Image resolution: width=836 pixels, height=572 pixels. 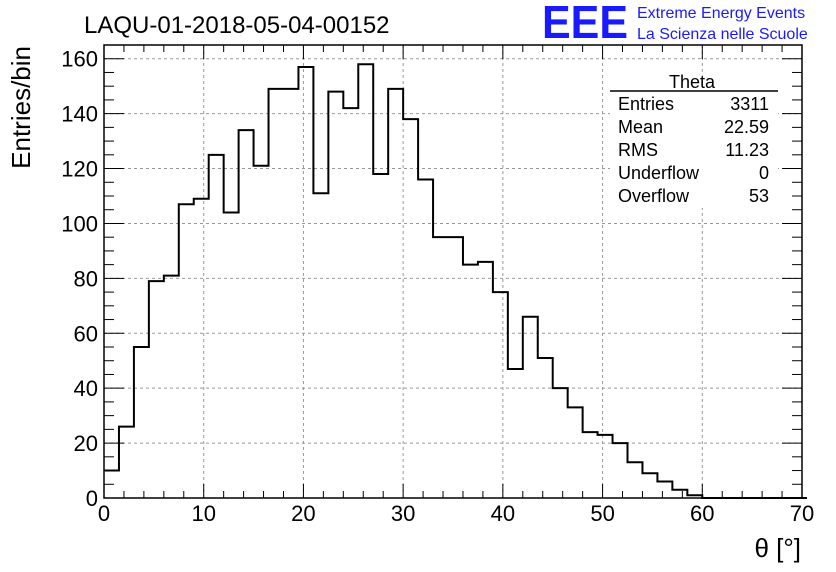 What do you see at coordinates (79, 223) in the screenshot?
I see `y-tick-label: 100` at bounding box center [79, 223].